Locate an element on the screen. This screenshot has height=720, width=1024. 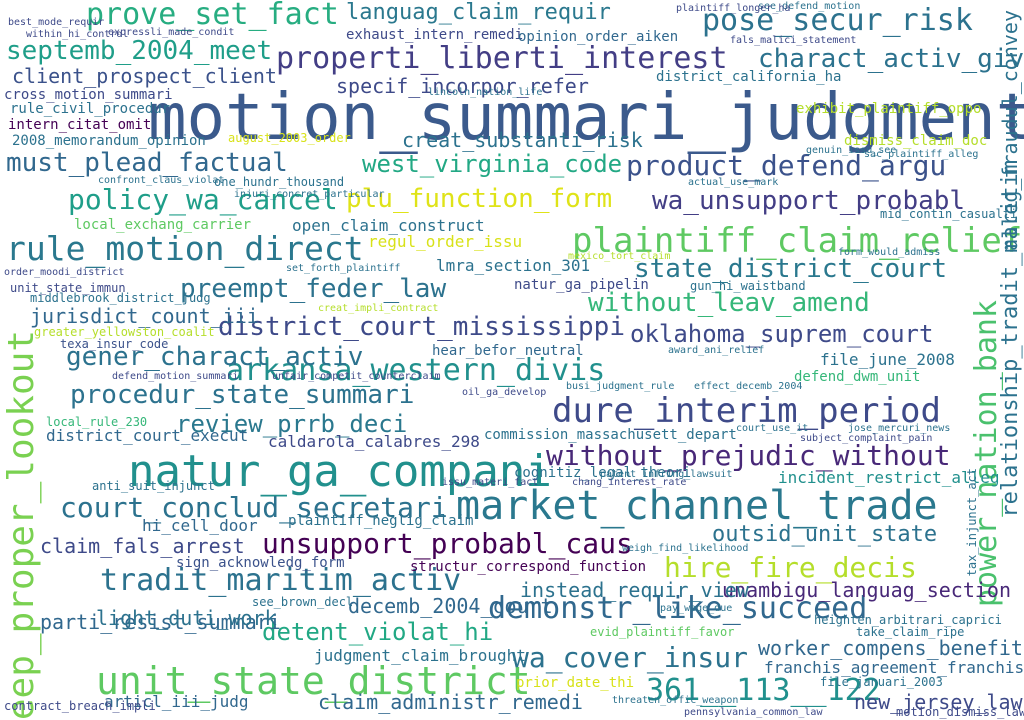
word: demonstr_like_succeed is located at coordinates (678, 608).